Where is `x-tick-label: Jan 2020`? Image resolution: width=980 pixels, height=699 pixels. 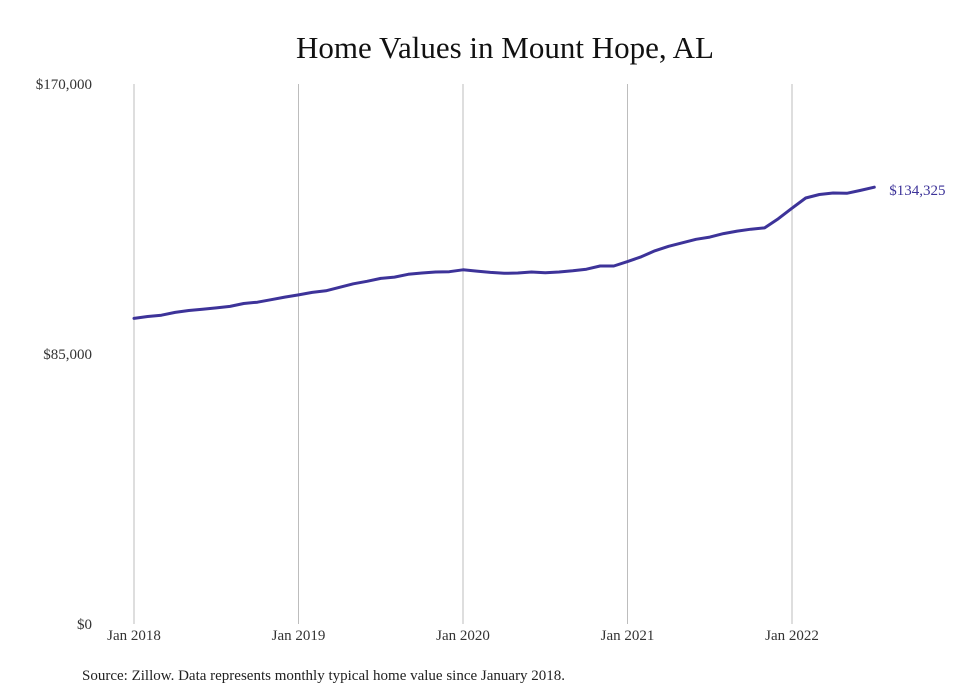
x-tick-label: Jan 2020 is located at coordinates (463, 636).